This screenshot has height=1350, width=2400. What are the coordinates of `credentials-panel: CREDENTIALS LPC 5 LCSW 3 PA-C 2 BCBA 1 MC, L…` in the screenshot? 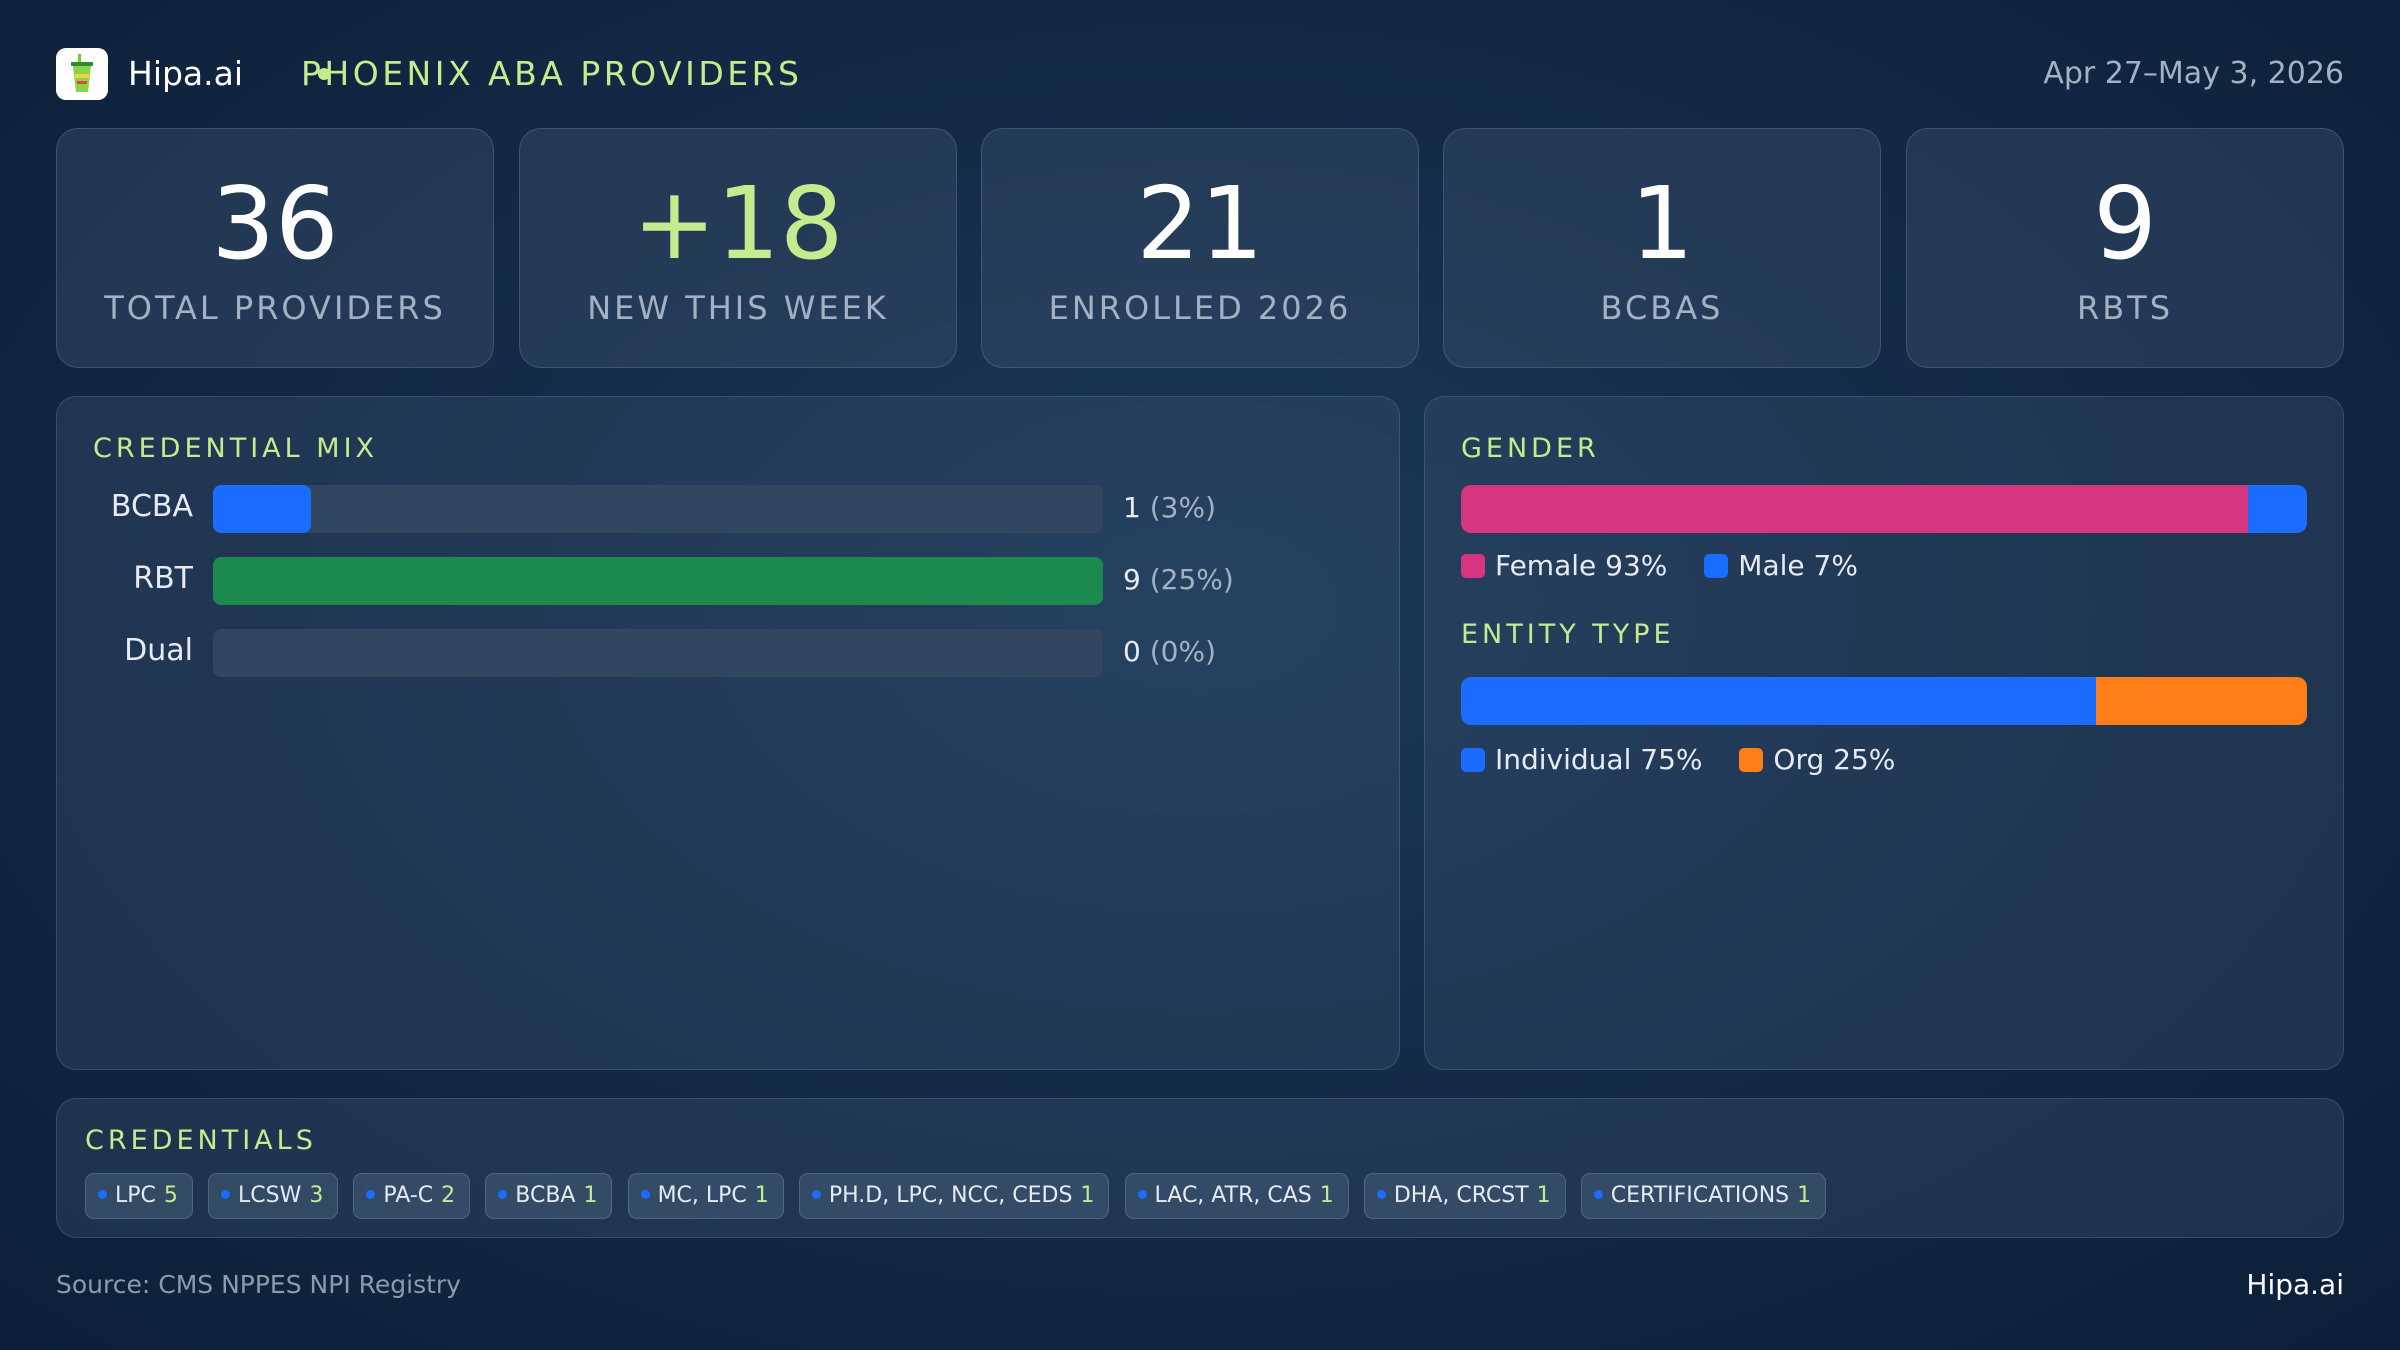 It's located at (1200, 1168).